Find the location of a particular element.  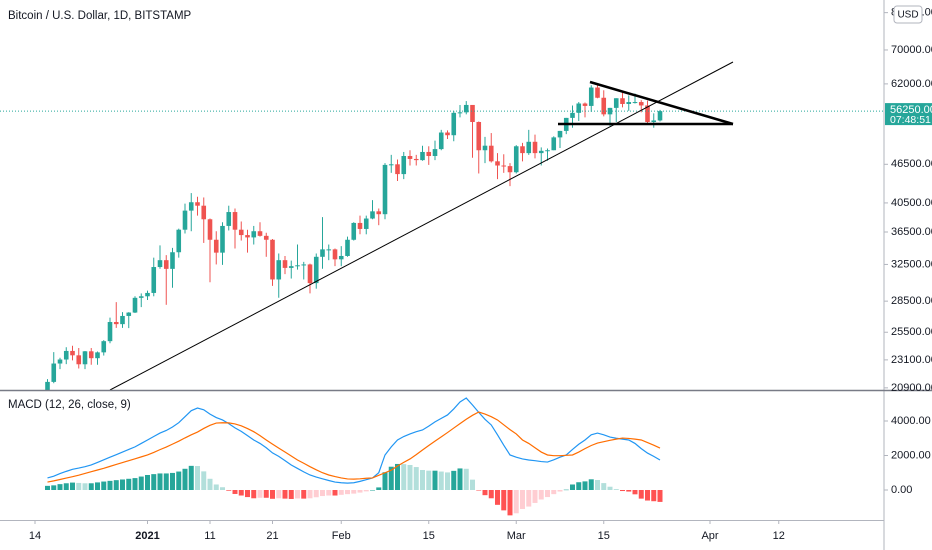

y-tick-label: 2000.00 is located at coordinates (911, 455).